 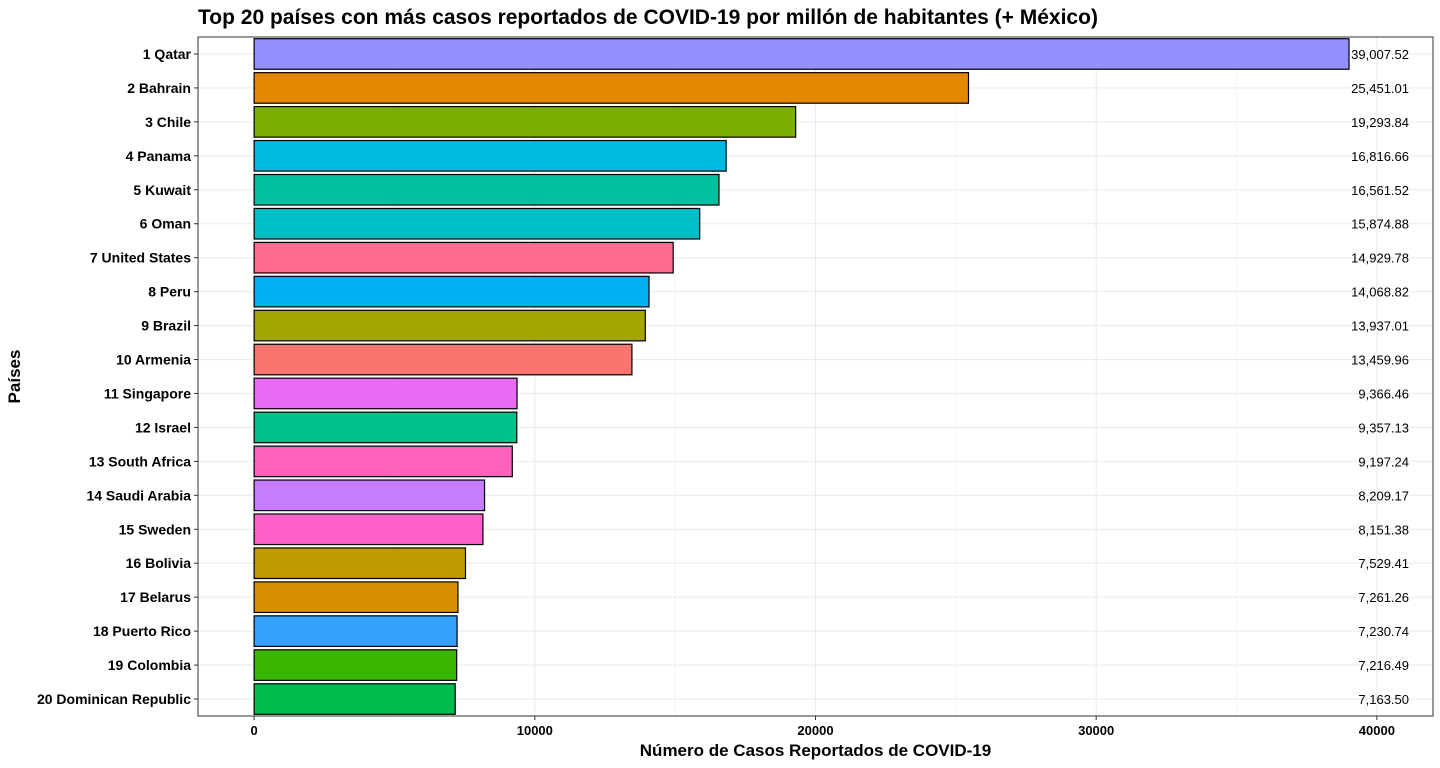 What do you see at coordinates (1380, 88) in the screenshot?
I see `data-label: 25,451.01` at bounding box center [1380, 88].